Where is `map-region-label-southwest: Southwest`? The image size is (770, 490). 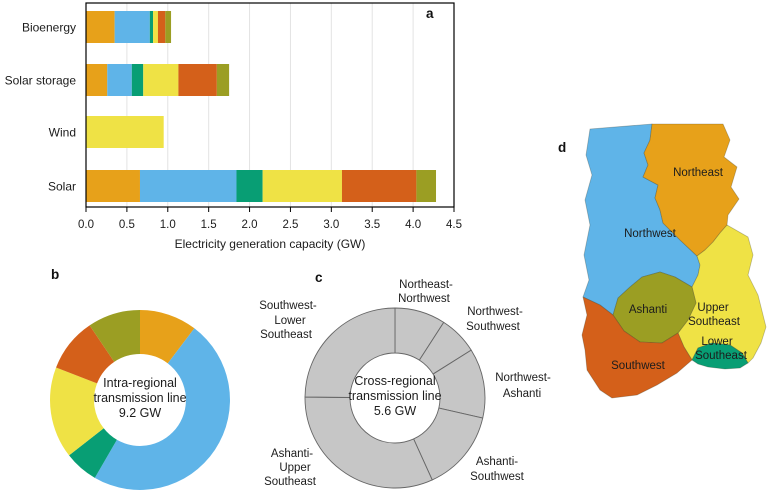
map-region-label-southwest: Southwest is located at coordinates (638, 366).